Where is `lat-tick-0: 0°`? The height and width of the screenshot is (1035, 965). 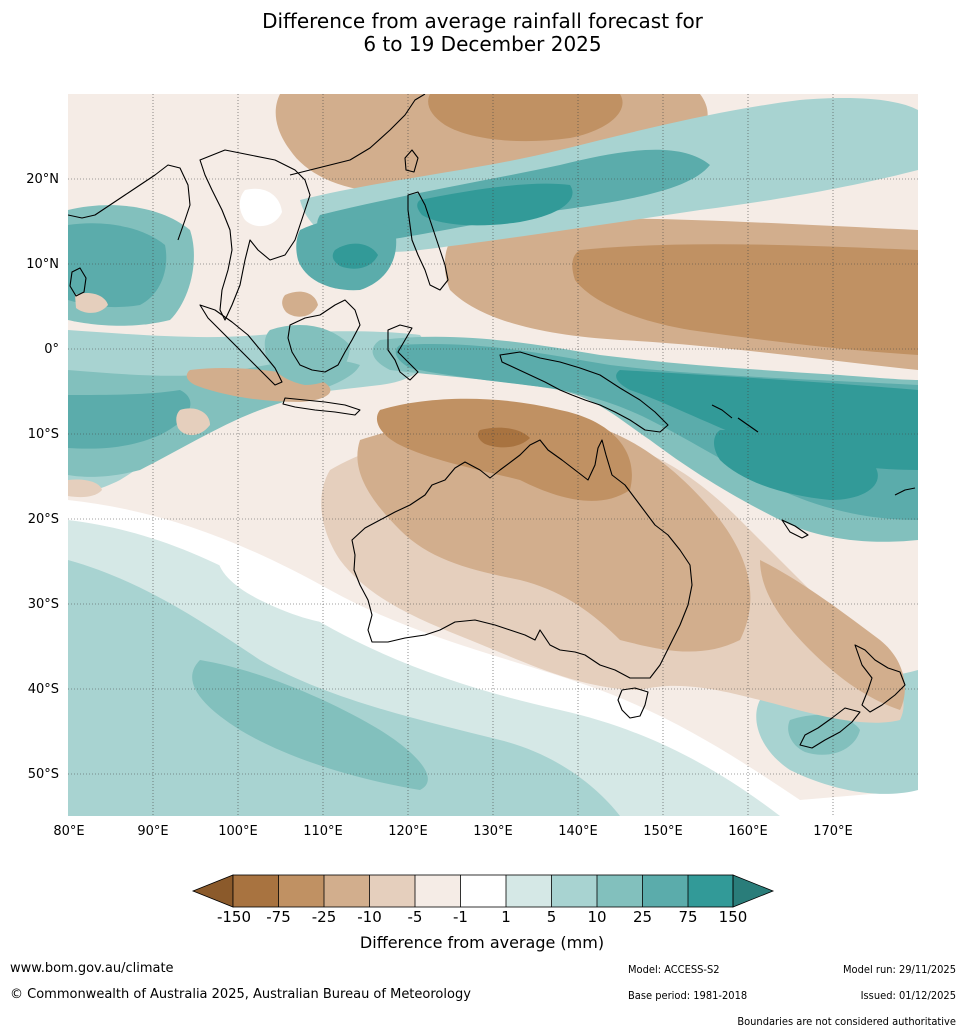 lat-tick-0: 0° is located at coordinates (51, 349).